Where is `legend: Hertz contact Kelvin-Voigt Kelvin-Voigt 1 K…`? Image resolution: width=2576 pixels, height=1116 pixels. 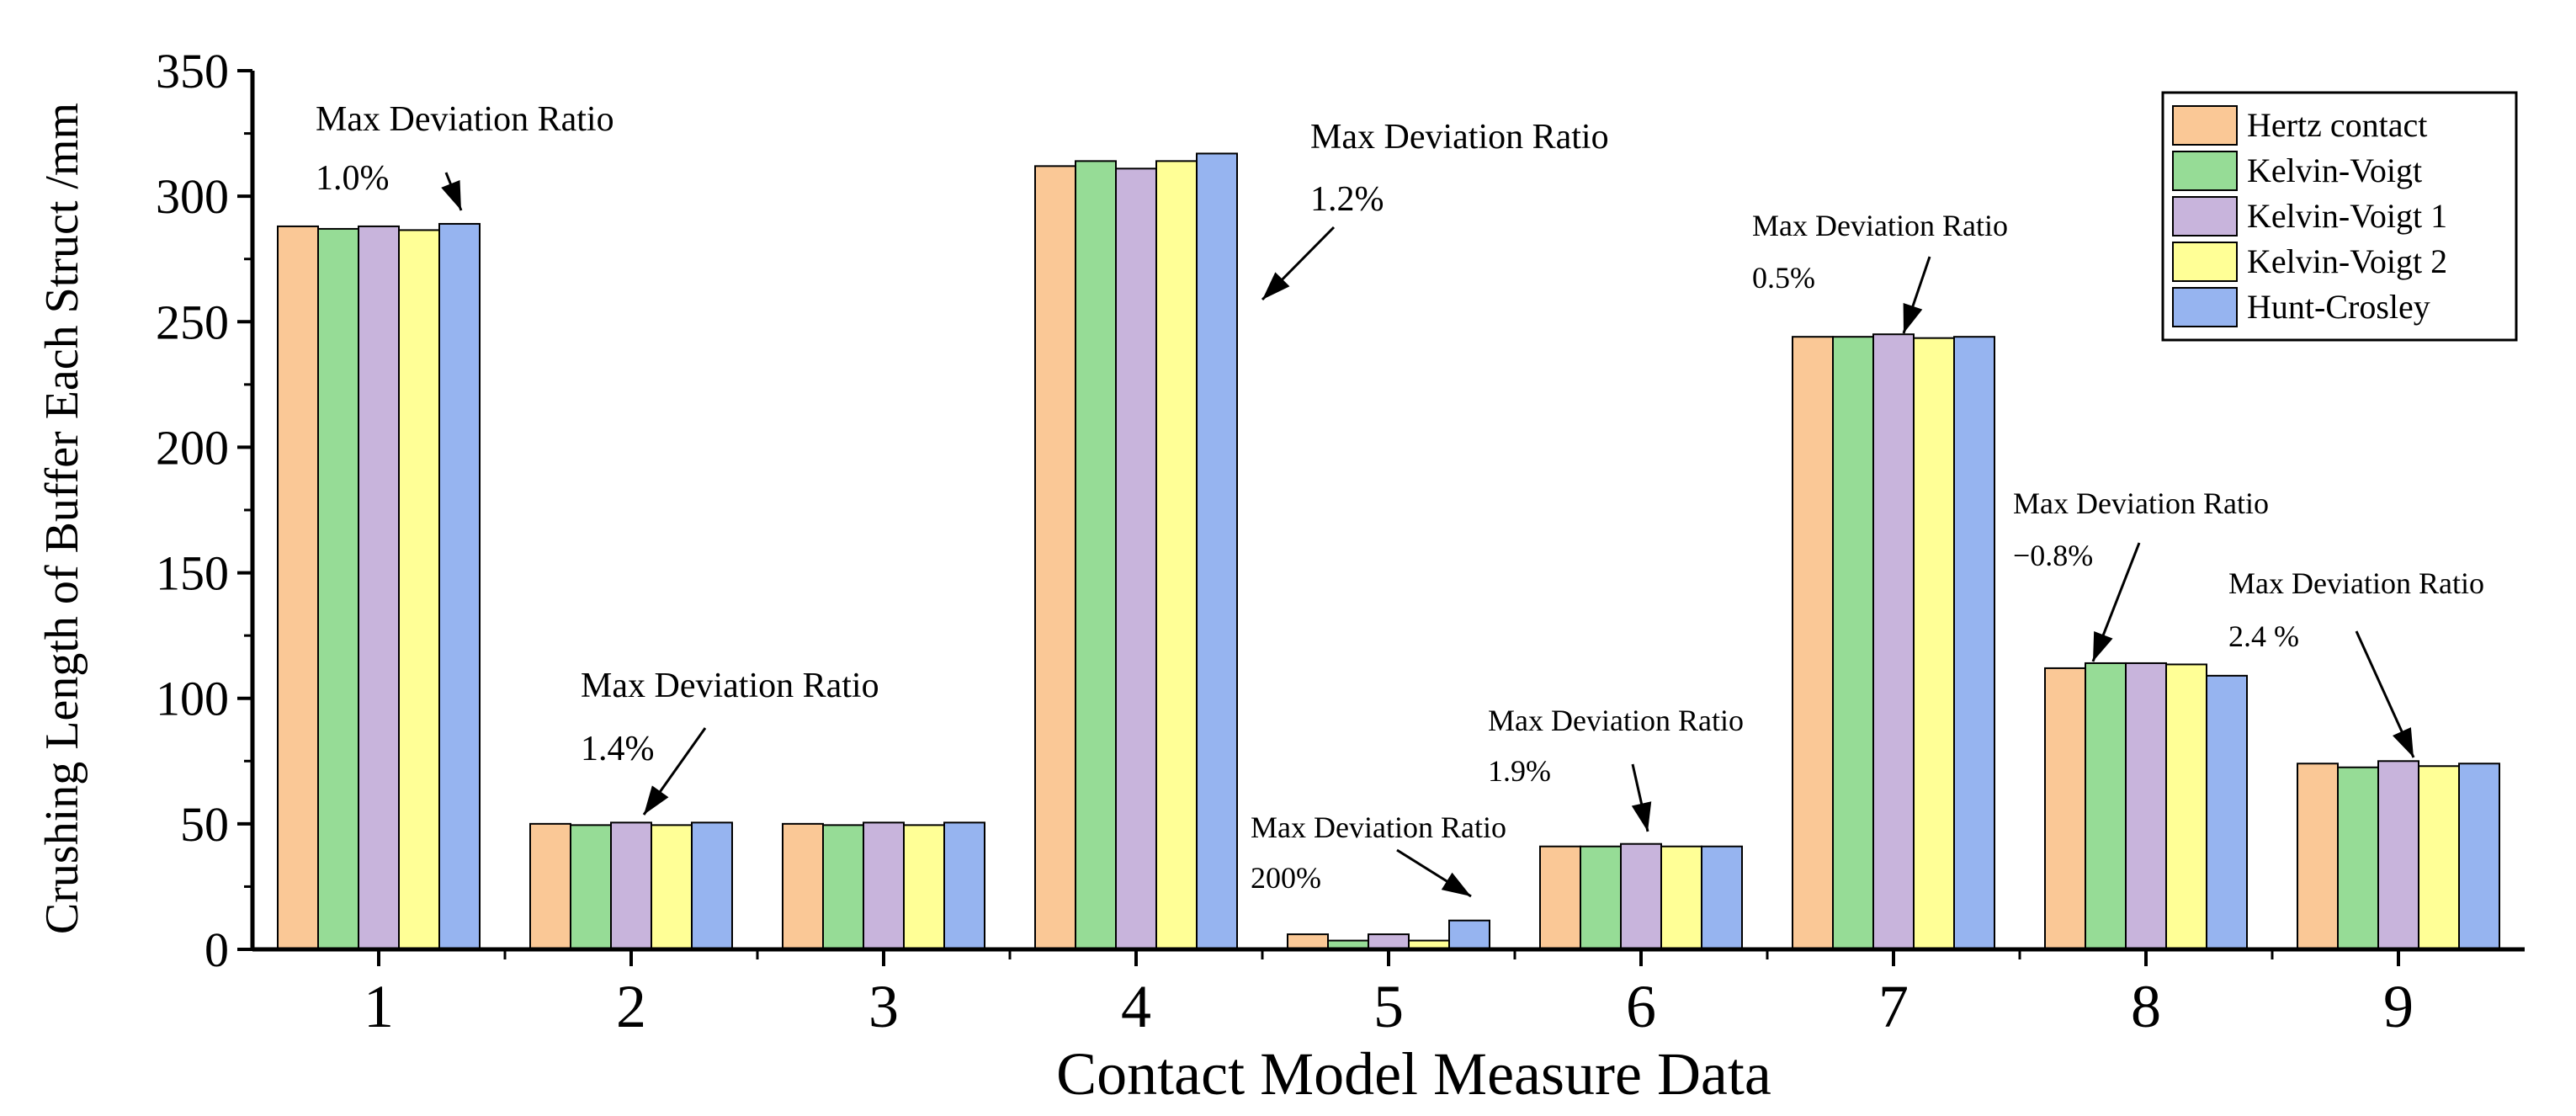
legend: Hertz contact Kelvin-Voigt Kelvin-Voigt 1 K… is located at coordinates (2339, 216).